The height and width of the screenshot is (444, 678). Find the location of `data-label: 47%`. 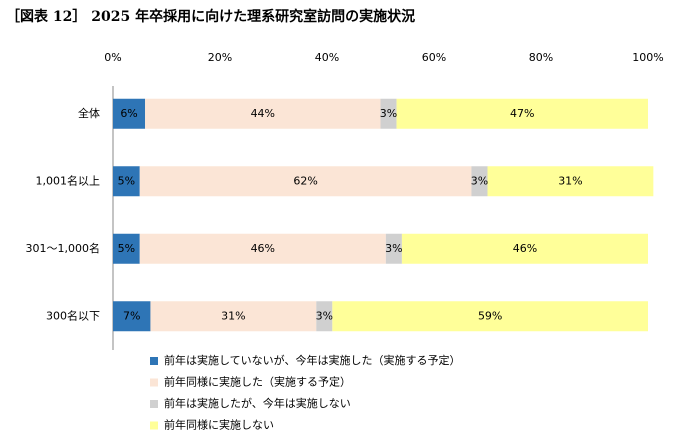

data-label: 47% is located at coordinates (522, 113).